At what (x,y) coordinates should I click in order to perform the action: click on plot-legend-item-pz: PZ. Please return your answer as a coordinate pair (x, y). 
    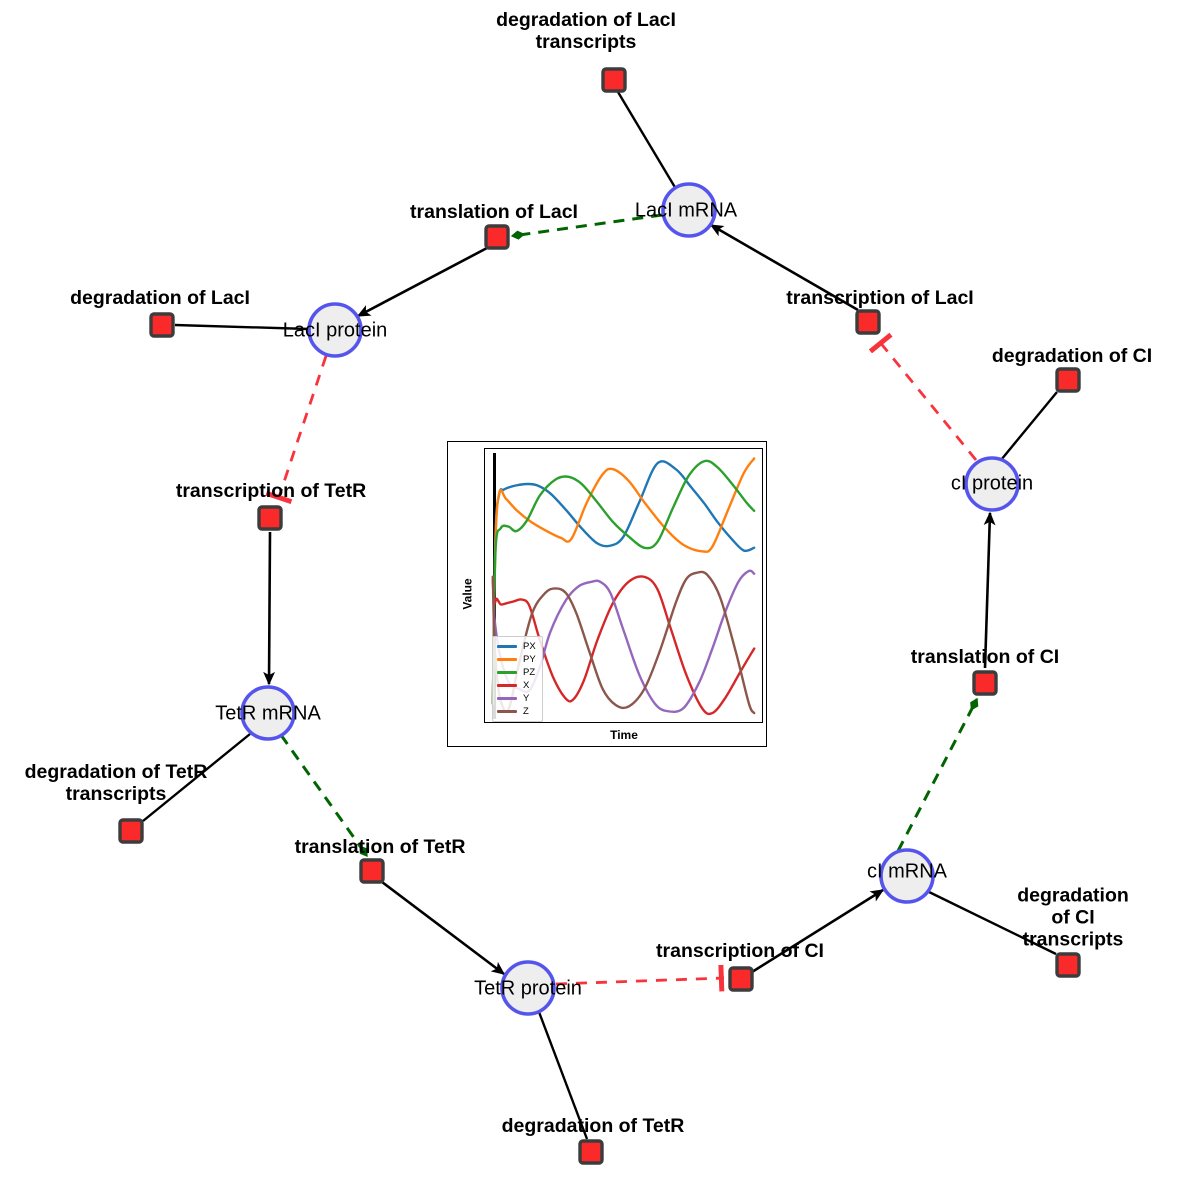
    Looking at the image, I should click on (516, 672).